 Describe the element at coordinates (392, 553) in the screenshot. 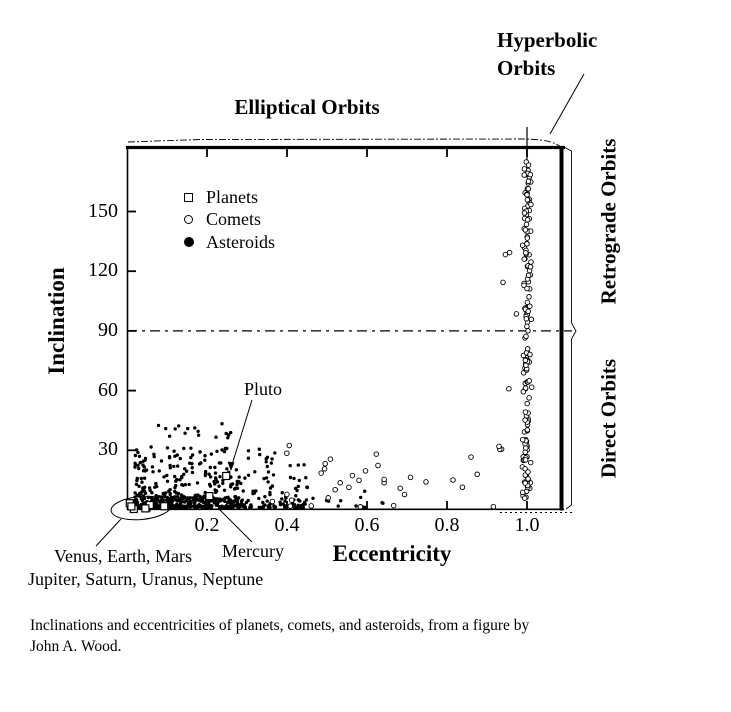

I see `x-axis-title: Eccentricity` at that location.